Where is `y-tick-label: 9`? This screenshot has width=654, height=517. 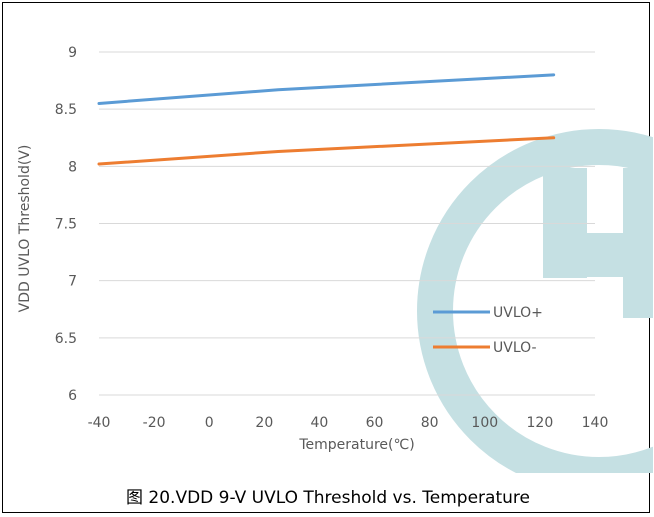 y-tick-label: 9 is located at coordinates (72, 53).